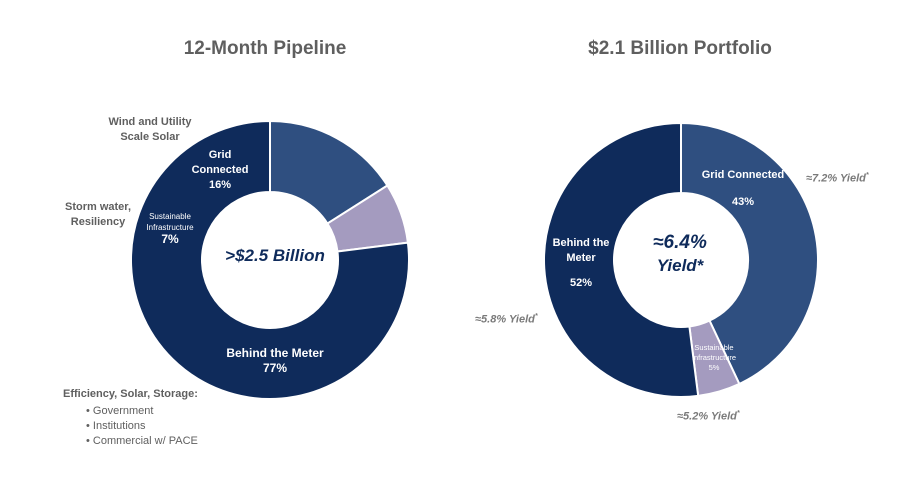  Describe the element at coordinates (680, 48) in the screenshot. I see `right-chart-title: $2.1 Billion Portfolio` at that location.